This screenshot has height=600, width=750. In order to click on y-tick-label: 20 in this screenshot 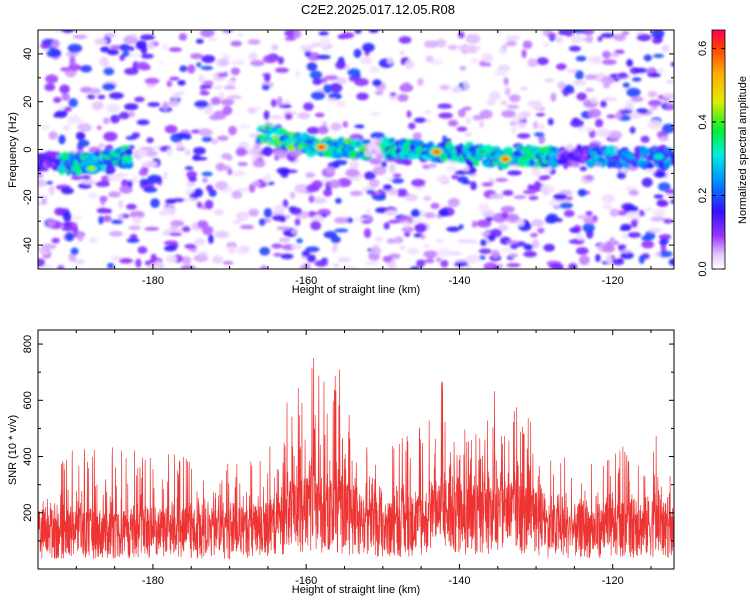, I will do `click(28, 102)`.